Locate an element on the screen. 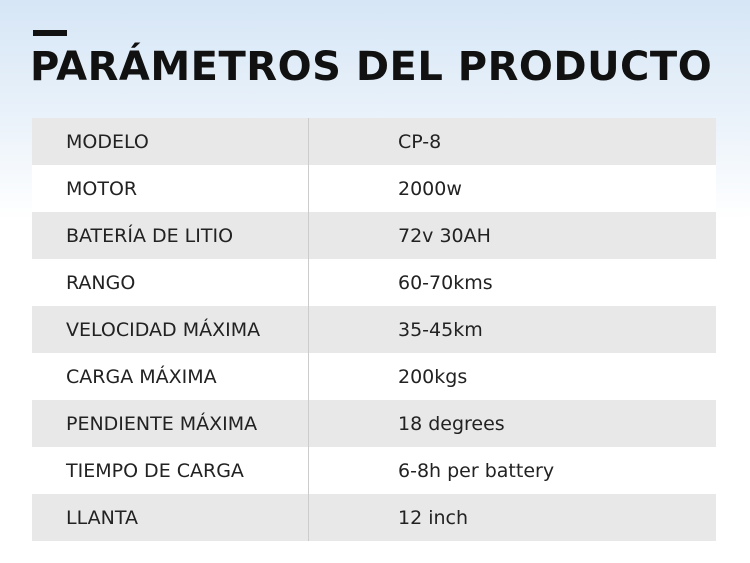  spec-label: RANGO is located at coordinates (170, 282).